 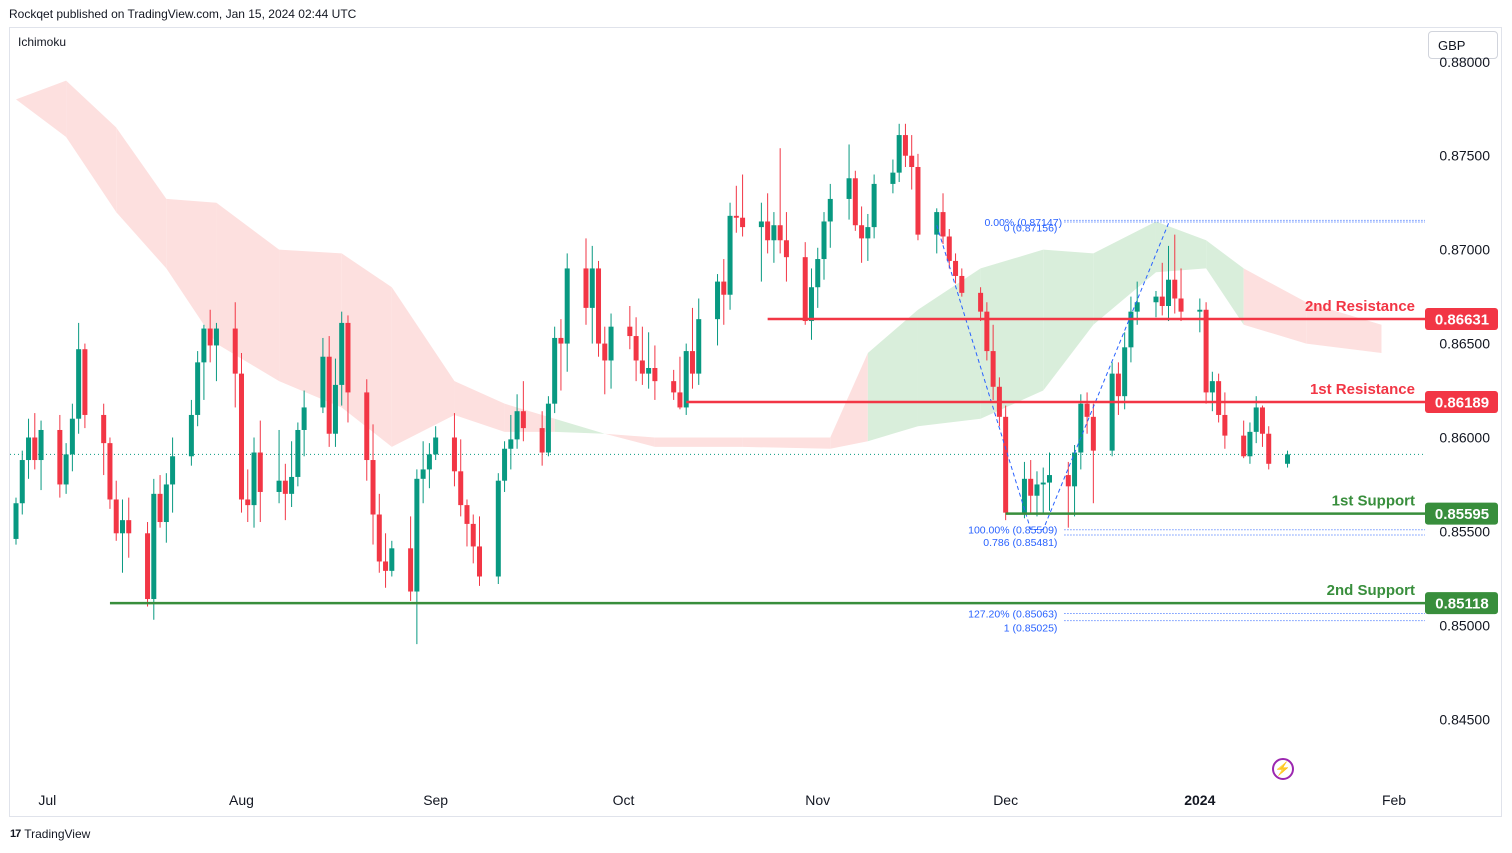 What do you see at coordinates (1464, 156) in the screenshot?
I see `y-tick-label: 0.87500` at bounding box center [1464, 156].